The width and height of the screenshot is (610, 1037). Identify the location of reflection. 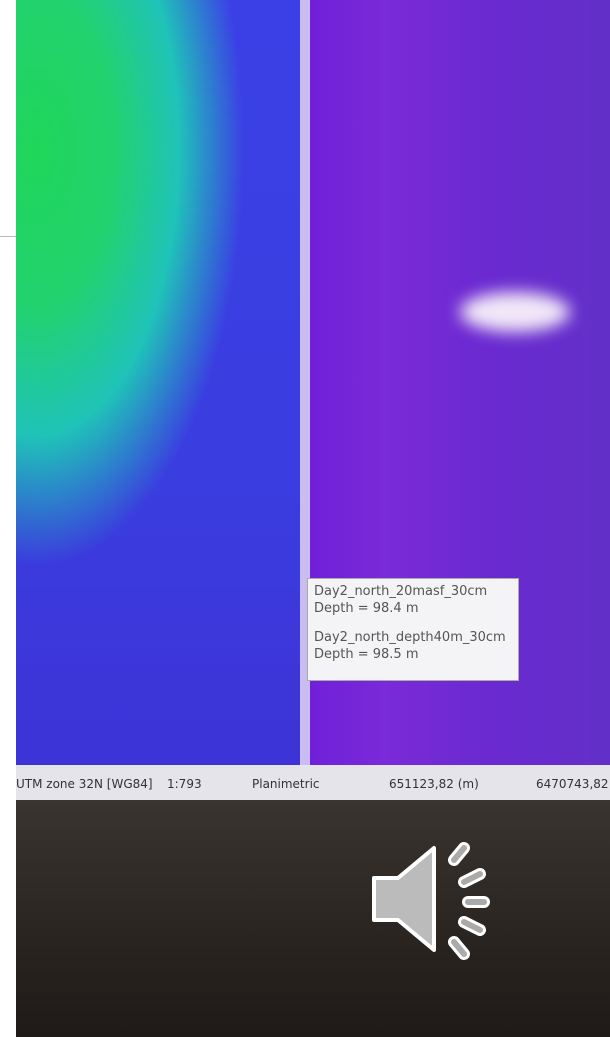
(515, 312).